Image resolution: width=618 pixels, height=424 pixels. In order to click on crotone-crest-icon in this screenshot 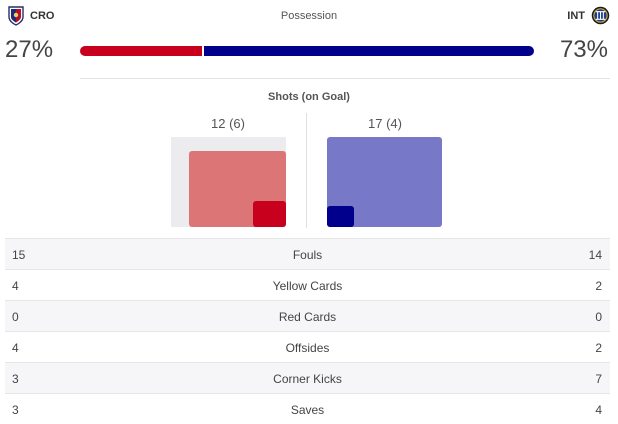, I will do `click(16, 16)`.